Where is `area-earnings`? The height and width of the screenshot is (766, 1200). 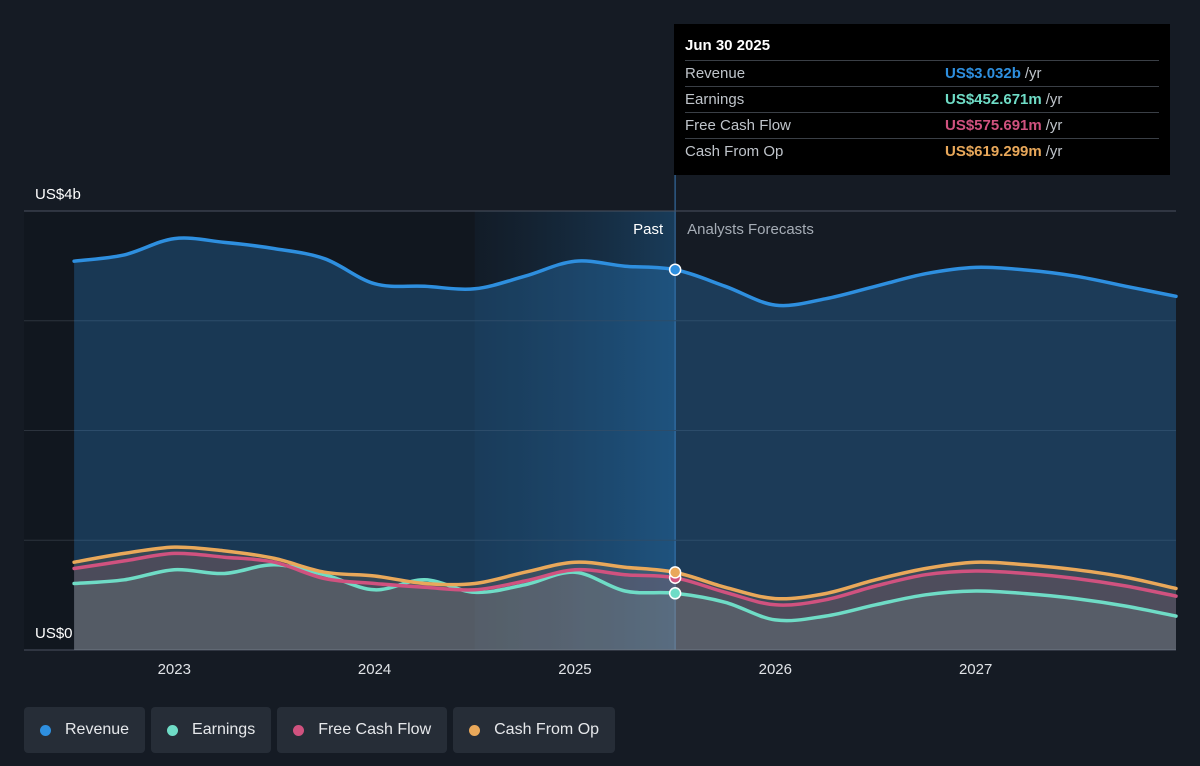 area-earnings is located at coordinates (625, 607).